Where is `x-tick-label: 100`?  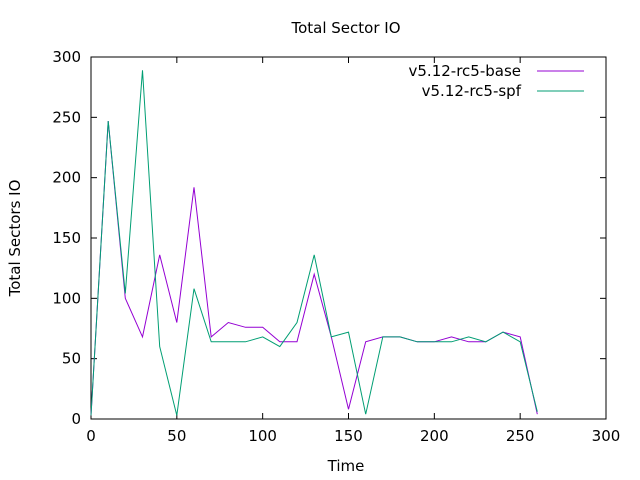 x-tick-label: 100 is located at coordinates (262, 436).